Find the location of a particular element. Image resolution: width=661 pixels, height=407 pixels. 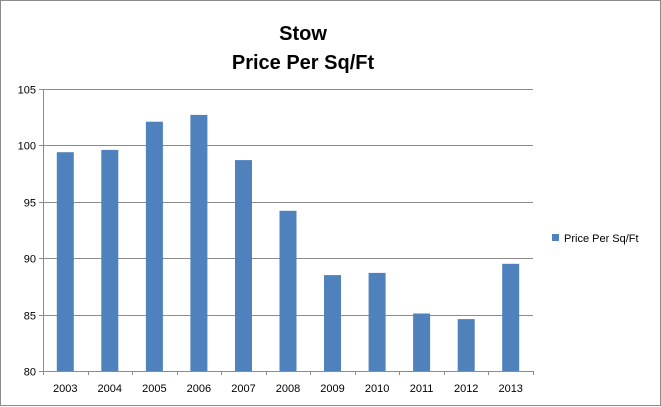

bar-2013 is located at coordinates (511, 317).